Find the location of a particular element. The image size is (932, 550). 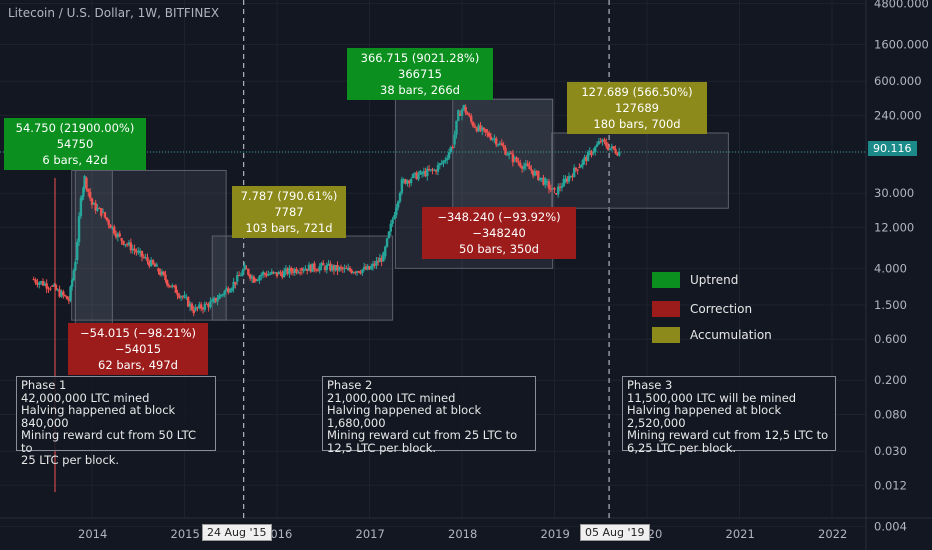

y-tick-label: 12.000 is located at coordinates (894, 227).